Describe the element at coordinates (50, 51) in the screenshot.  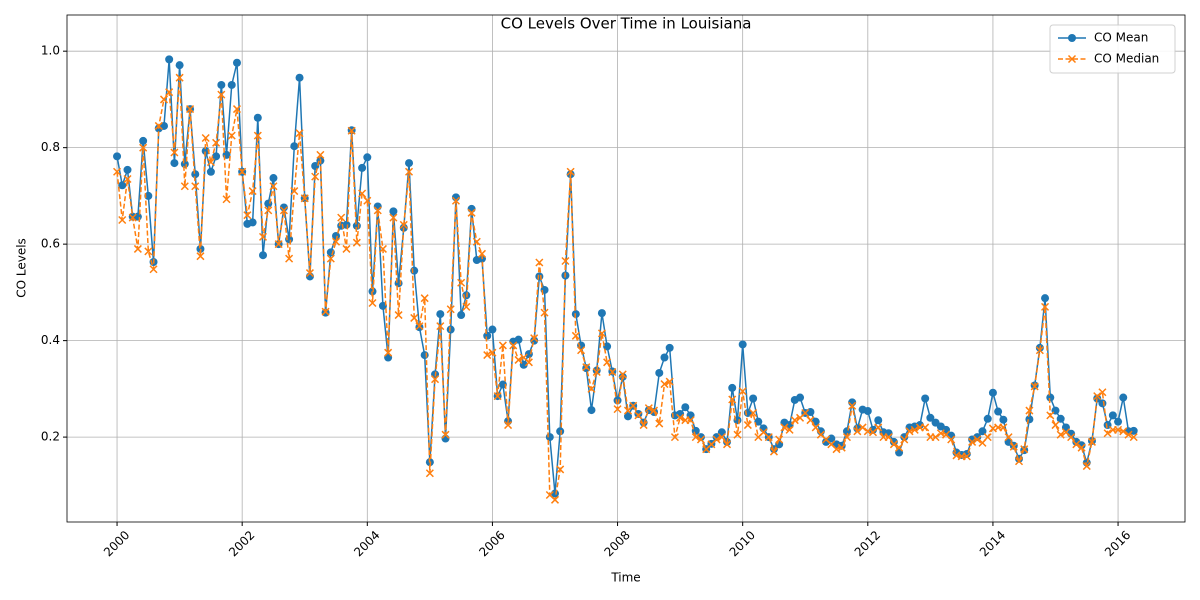
I see `y-tick-label: 1.0` at that location.